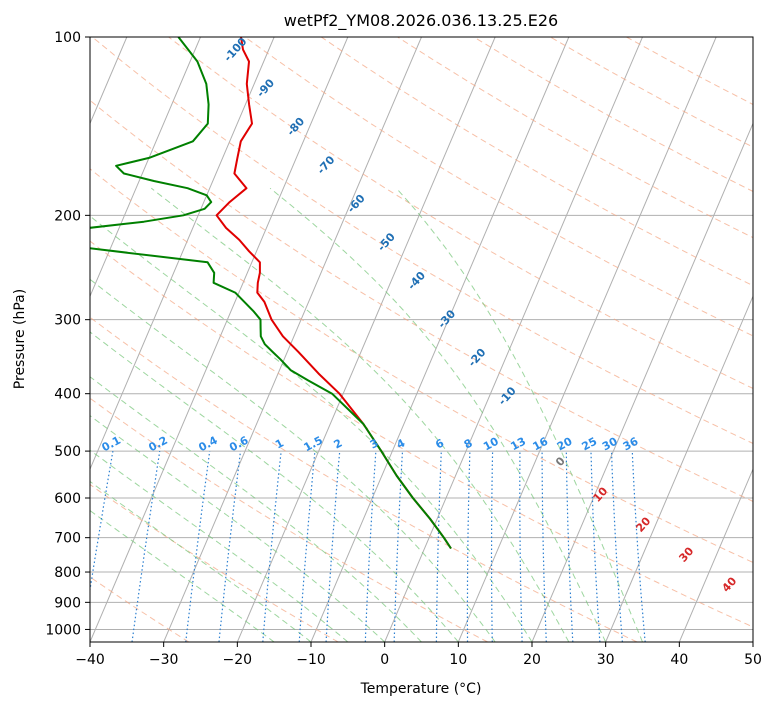 Image resolution: width=775 pixels, height=708 pixels. What do you see at coordinates (20, 339) in the screenshot?
I see `y-axis-title: Pressure (hPa)` at bounding box center [20, 339].